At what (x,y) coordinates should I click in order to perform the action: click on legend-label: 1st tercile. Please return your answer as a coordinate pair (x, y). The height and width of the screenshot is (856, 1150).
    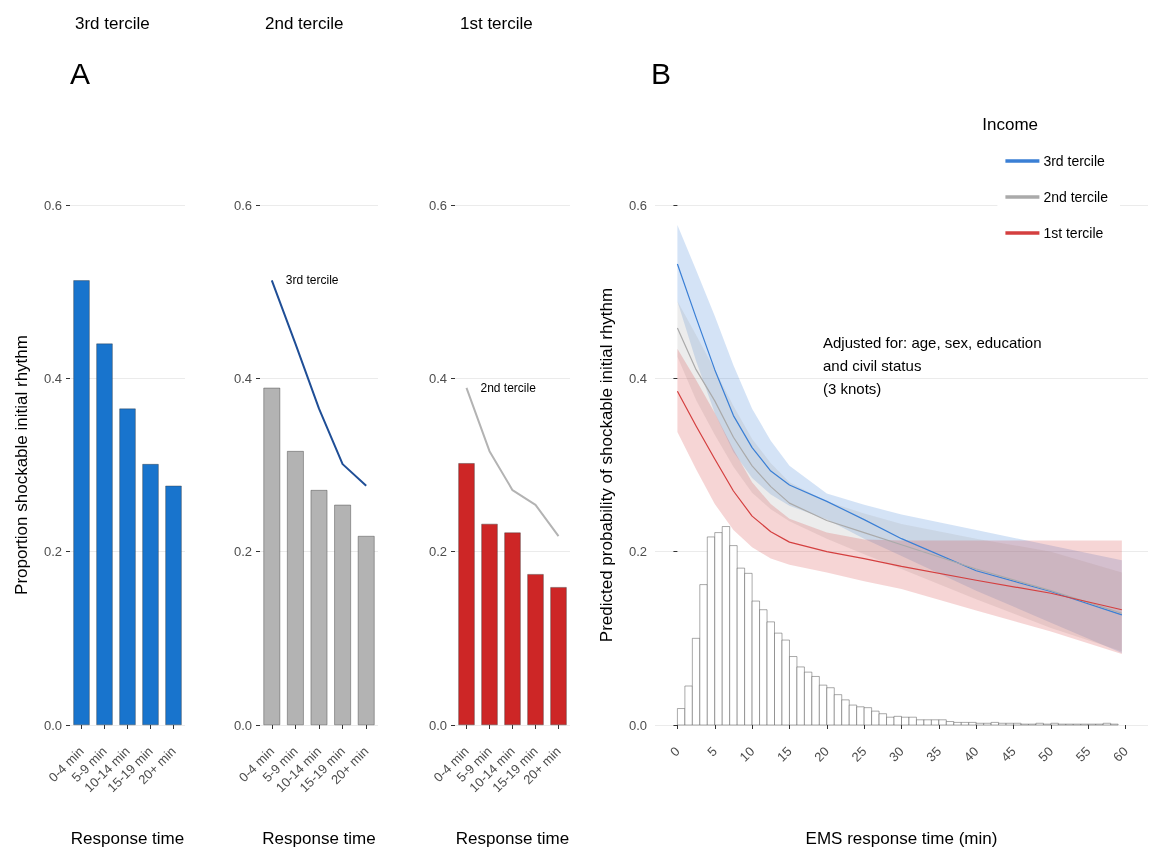
    Looking at the image, I should click on (1073, 233).